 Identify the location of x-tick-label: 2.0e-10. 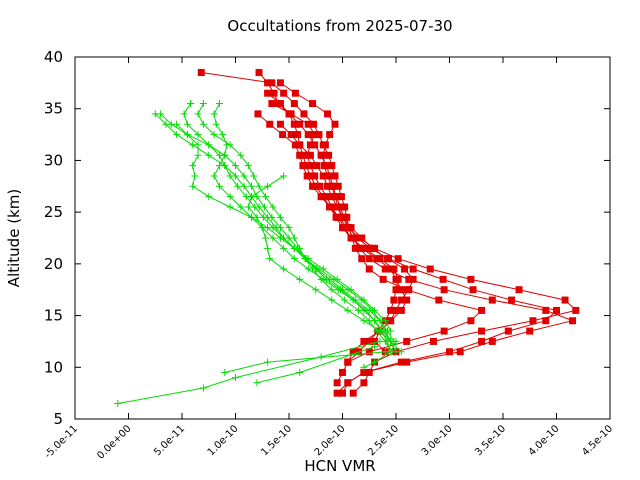
(330, 440).